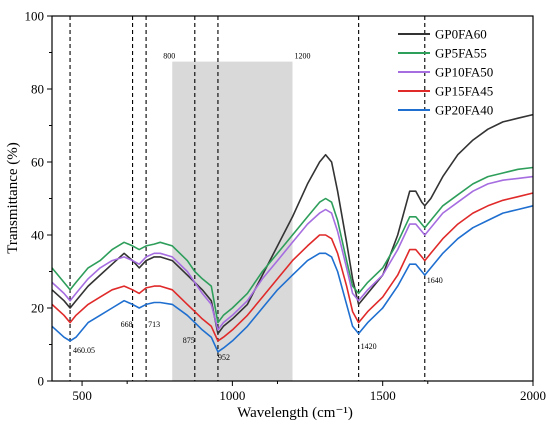 This screenshot has width=550, height=427. What do you see at coordinates (35, 16) in the screenshot?
I see `y-tick-label-100: 100` at bounding box center [35, 16].